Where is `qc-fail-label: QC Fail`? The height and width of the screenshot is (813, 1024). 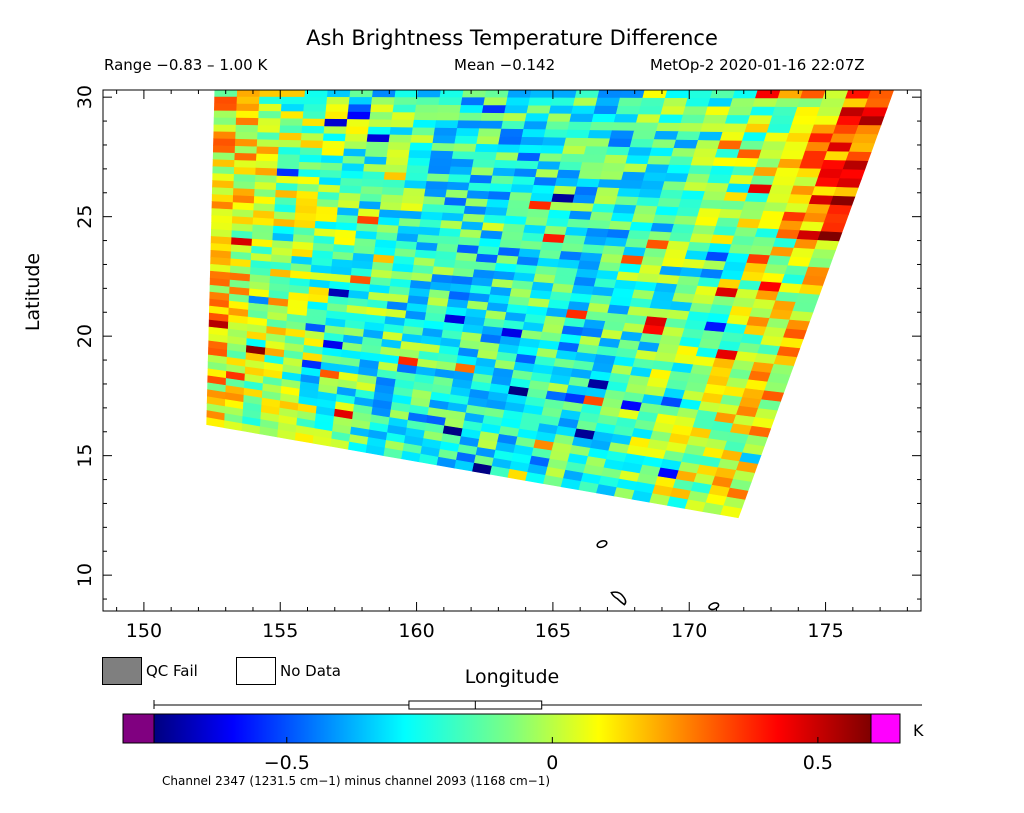
qc-fail-label: QC Fail is located at coordinates (172, 671).